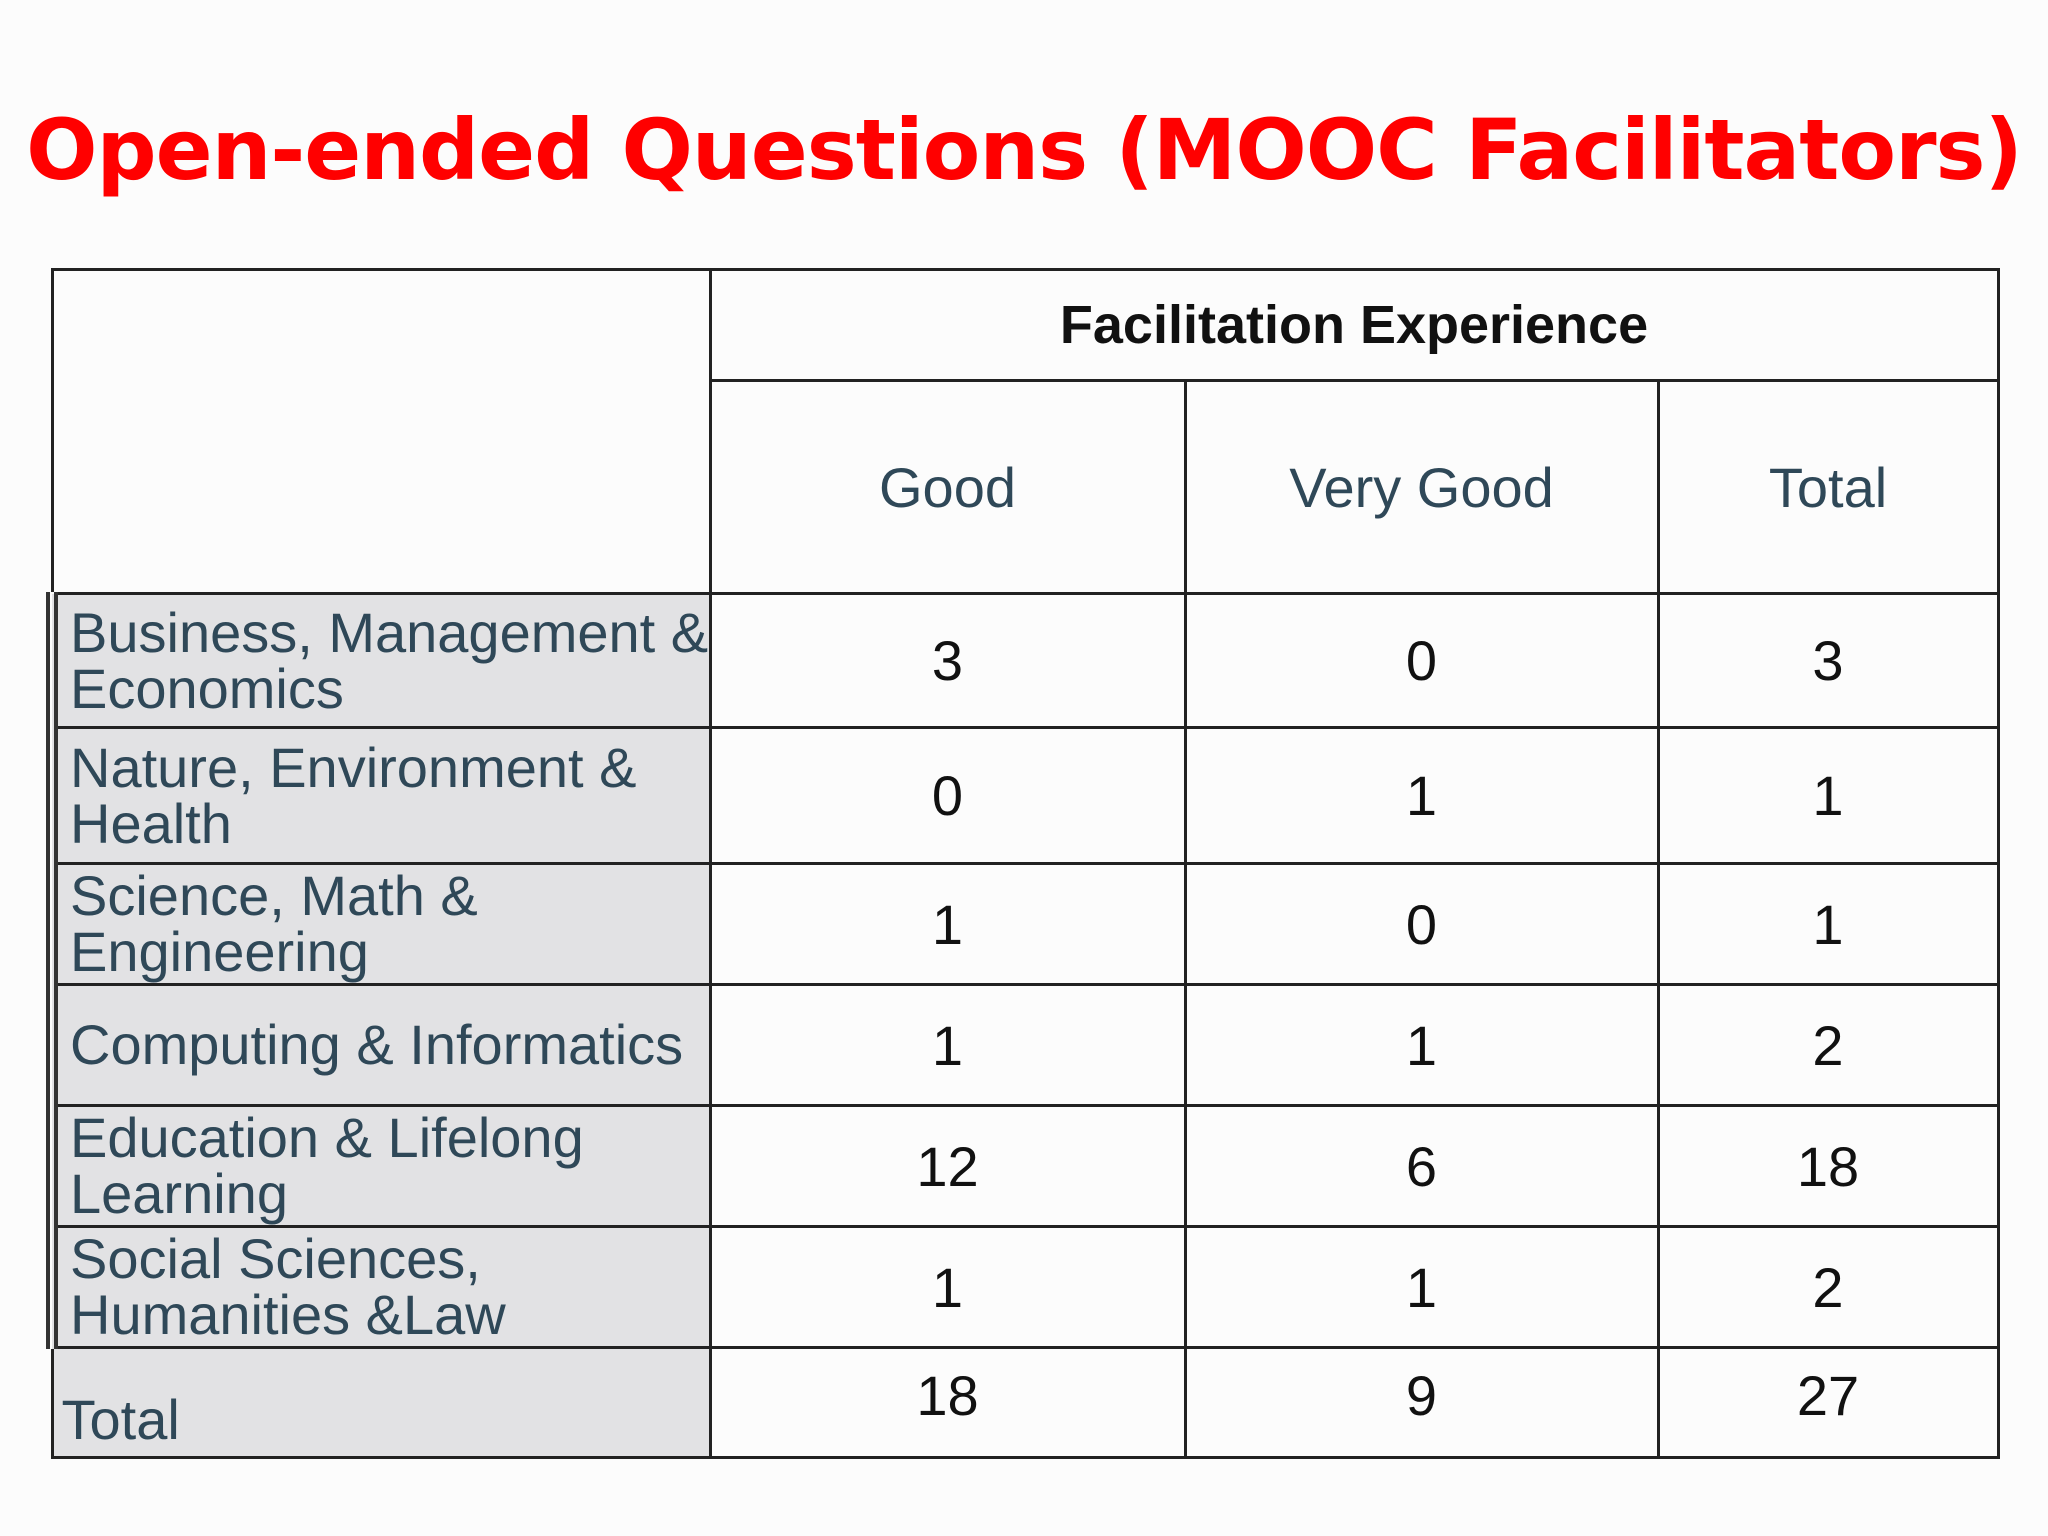 This screenshot has height=1536, width=2048. I want to click on row-label-text: Computing & Informatics, so click(377, 1044).